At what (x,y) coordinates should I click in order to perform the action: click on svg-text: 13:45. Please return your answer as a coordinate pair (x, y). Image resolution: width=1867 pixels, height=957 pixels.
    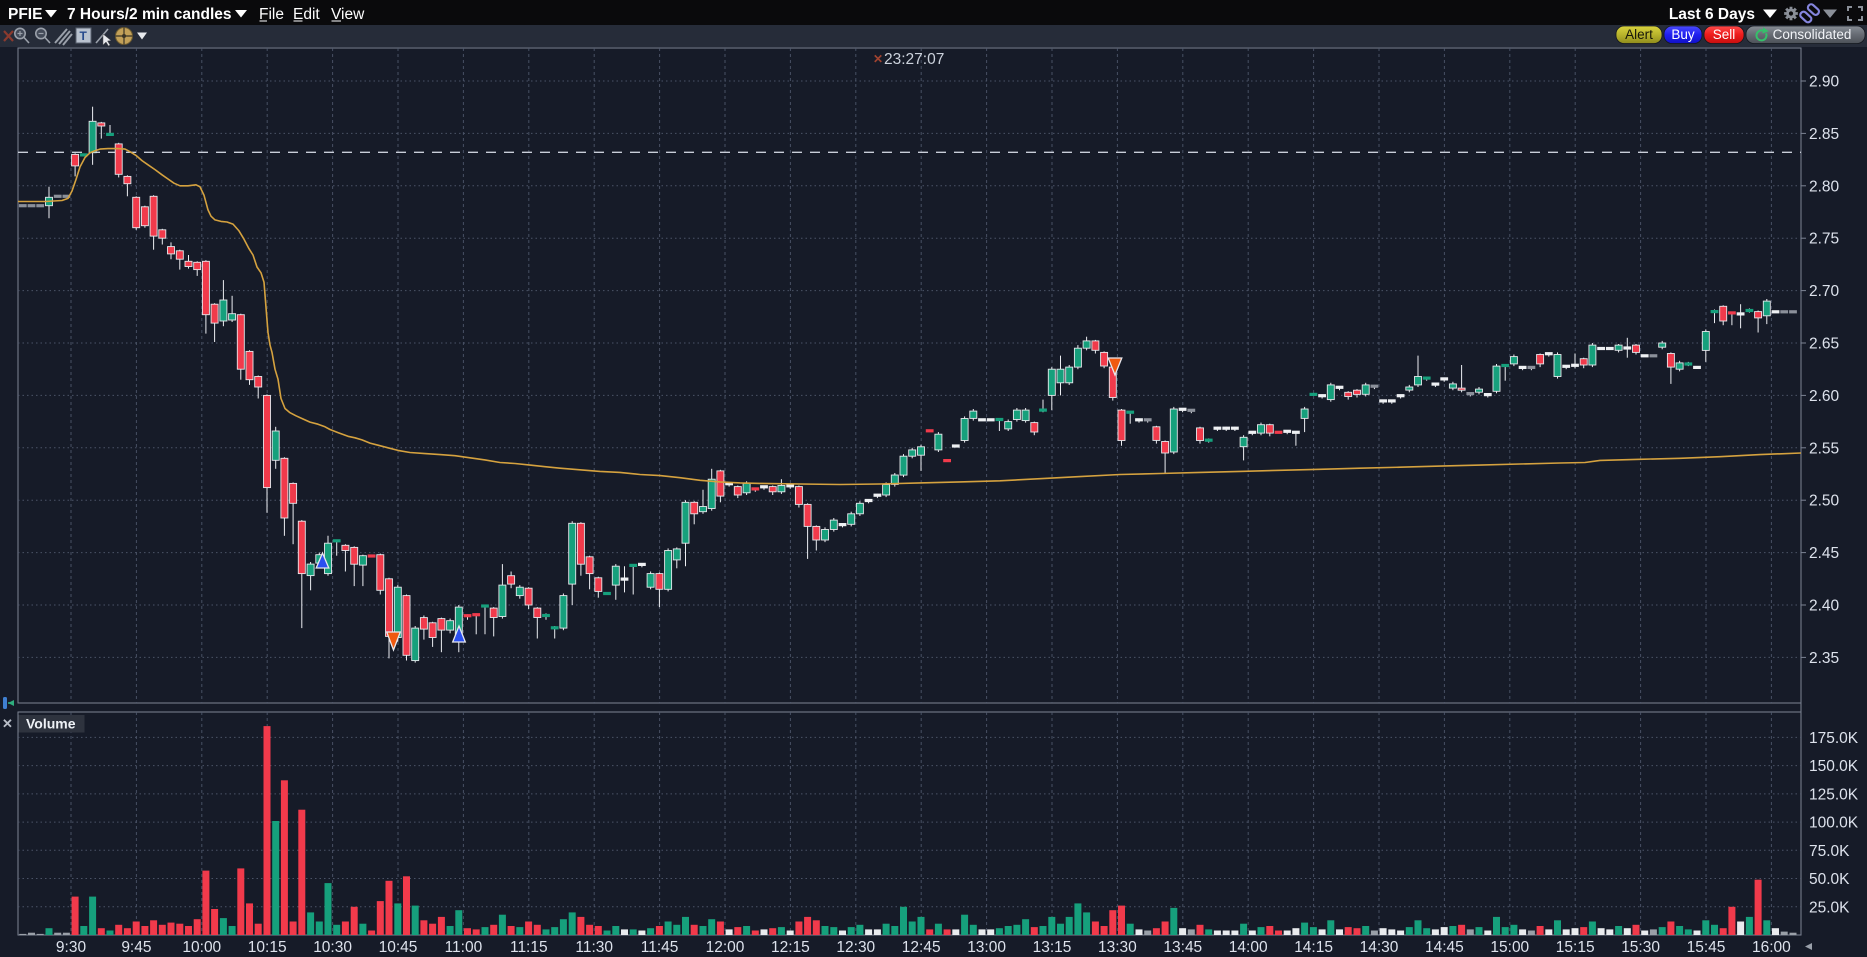
    Looking at the image, I should click on (1182, 947).